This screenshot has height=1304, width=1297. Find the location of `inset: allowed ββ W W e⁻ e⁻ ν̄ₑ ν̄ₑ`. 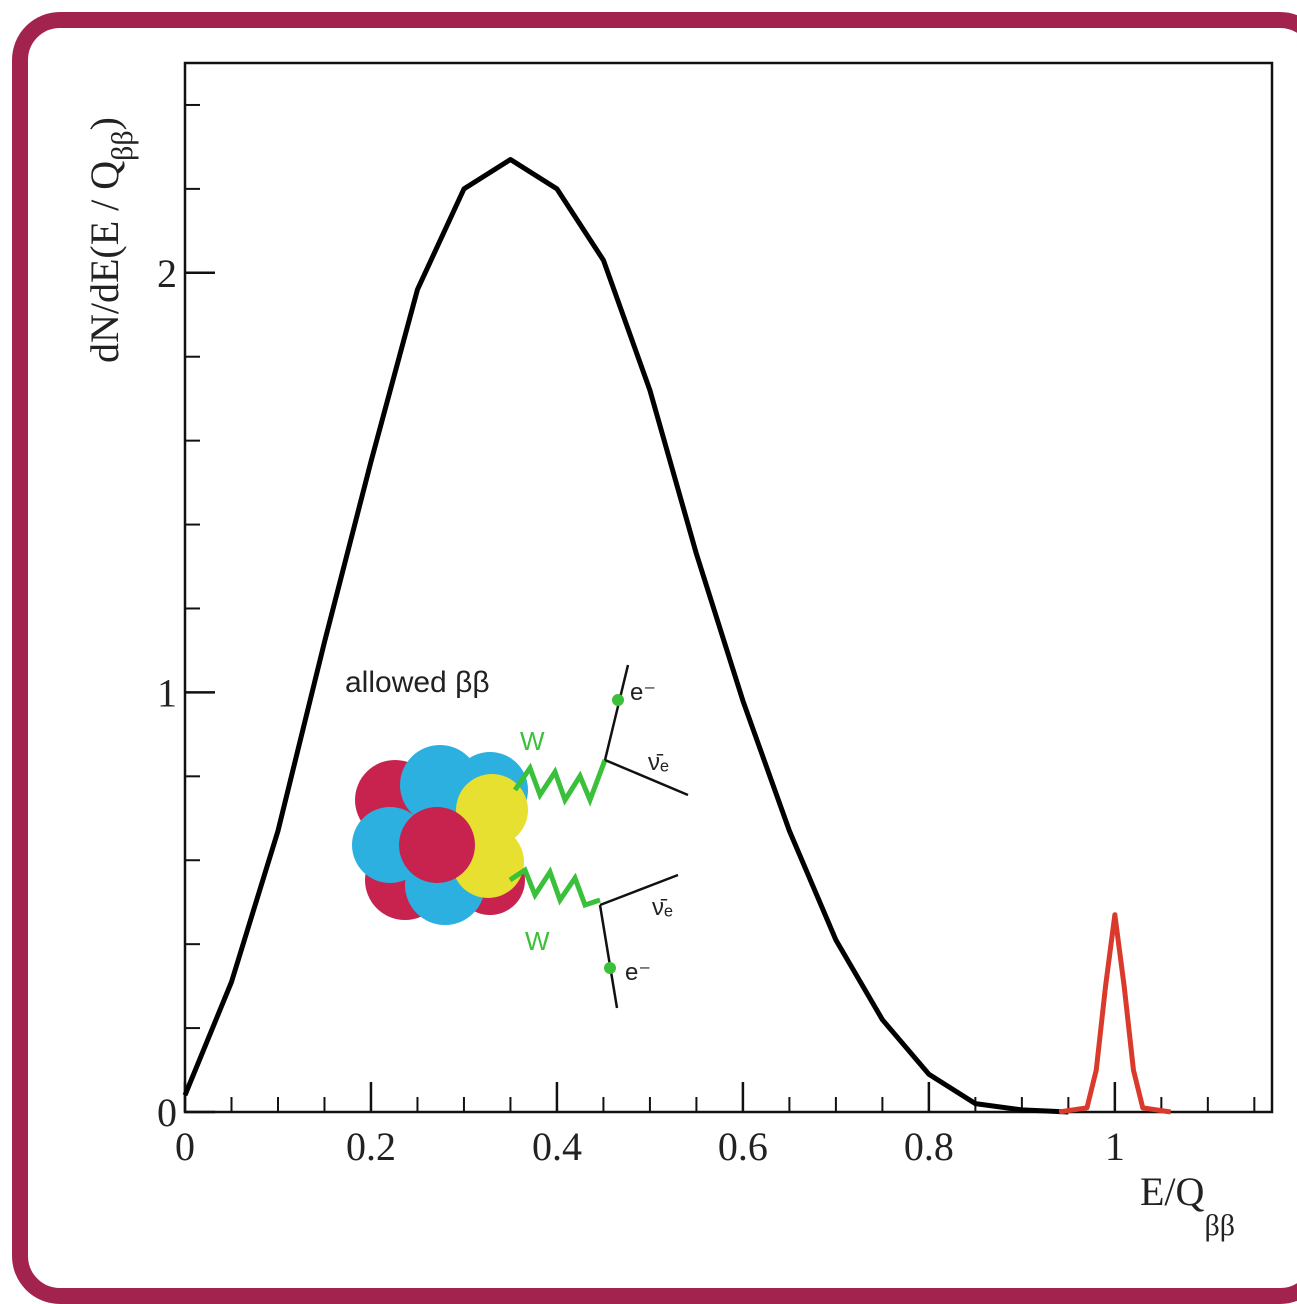

inset: allowed ββ W W e⁻ e⁻ ν̄ₑ ν̄ₑ is located at coordinates (517, 836).